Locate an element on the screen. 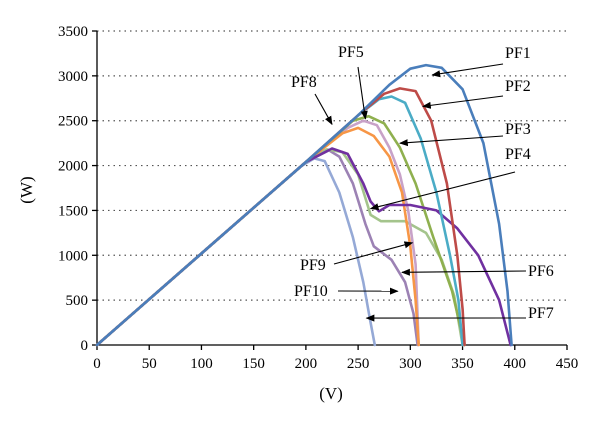  annotation-label: PF4 is located at coordinates (518, 154).